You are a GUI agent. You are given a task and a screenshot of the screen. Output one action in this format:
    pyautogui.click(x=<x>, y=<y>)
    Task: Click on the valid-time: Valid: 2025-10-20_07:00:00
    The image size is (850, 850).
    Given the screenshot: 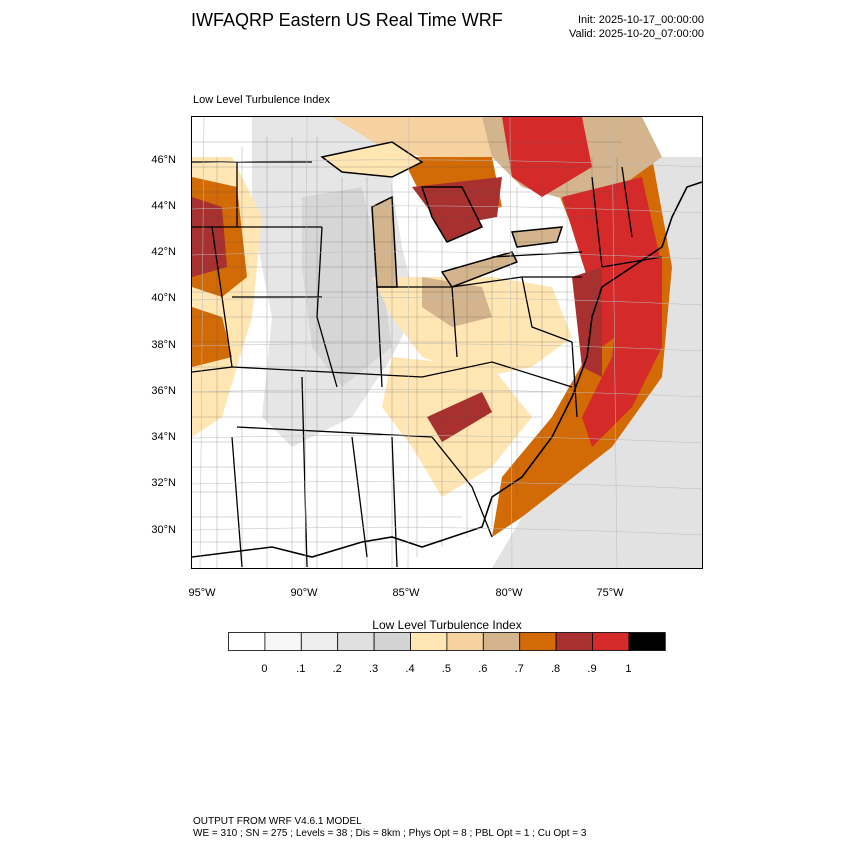 What is the action you would take?
    pyautogui.click(x=636, y=34)
    